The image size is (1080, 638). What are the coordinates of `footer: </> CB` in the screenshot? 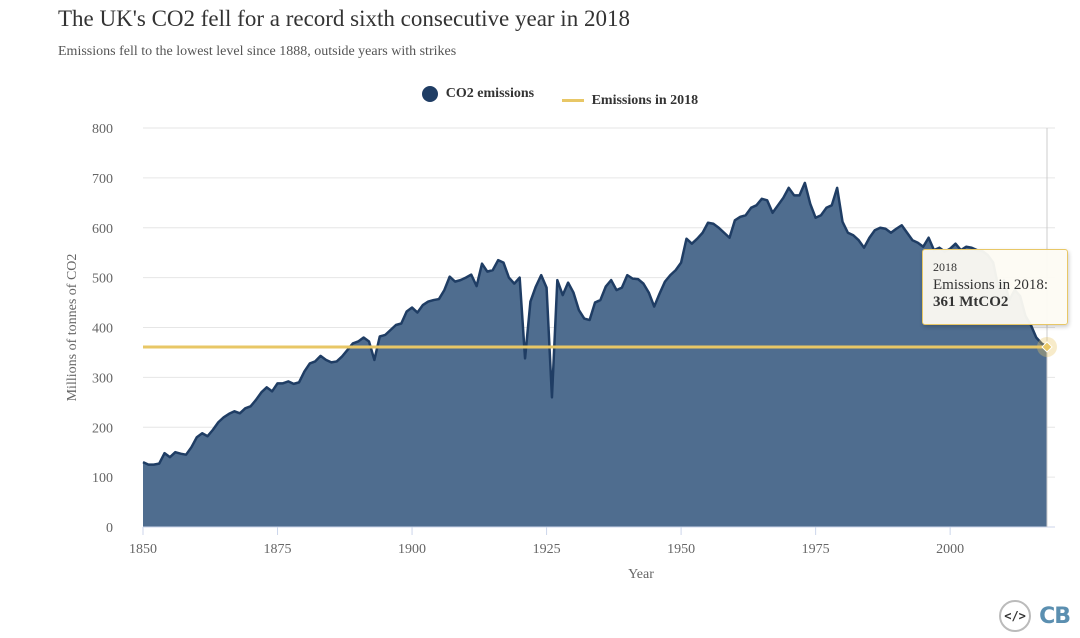 It's located at (1035, 616).